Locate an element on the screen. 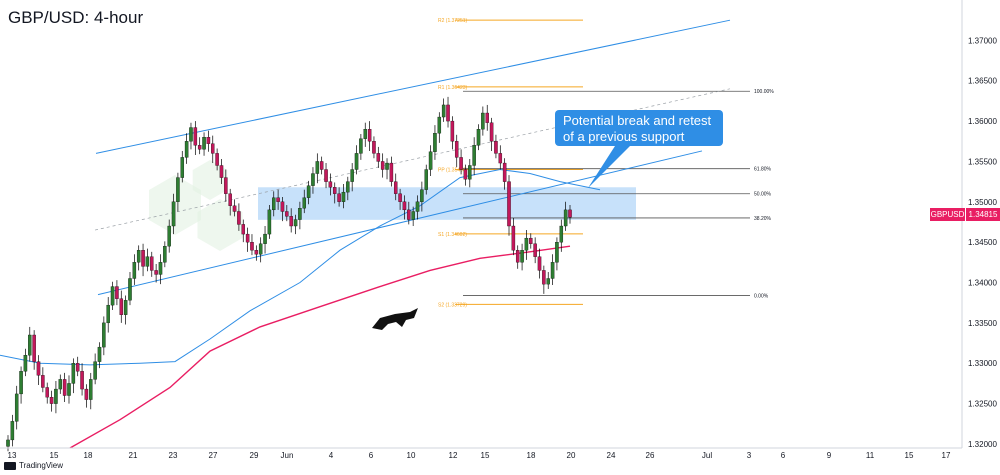 This screenshot has height=475, width=1000. y-tick-label: 1.34000 is located at coordinates (982, 283).